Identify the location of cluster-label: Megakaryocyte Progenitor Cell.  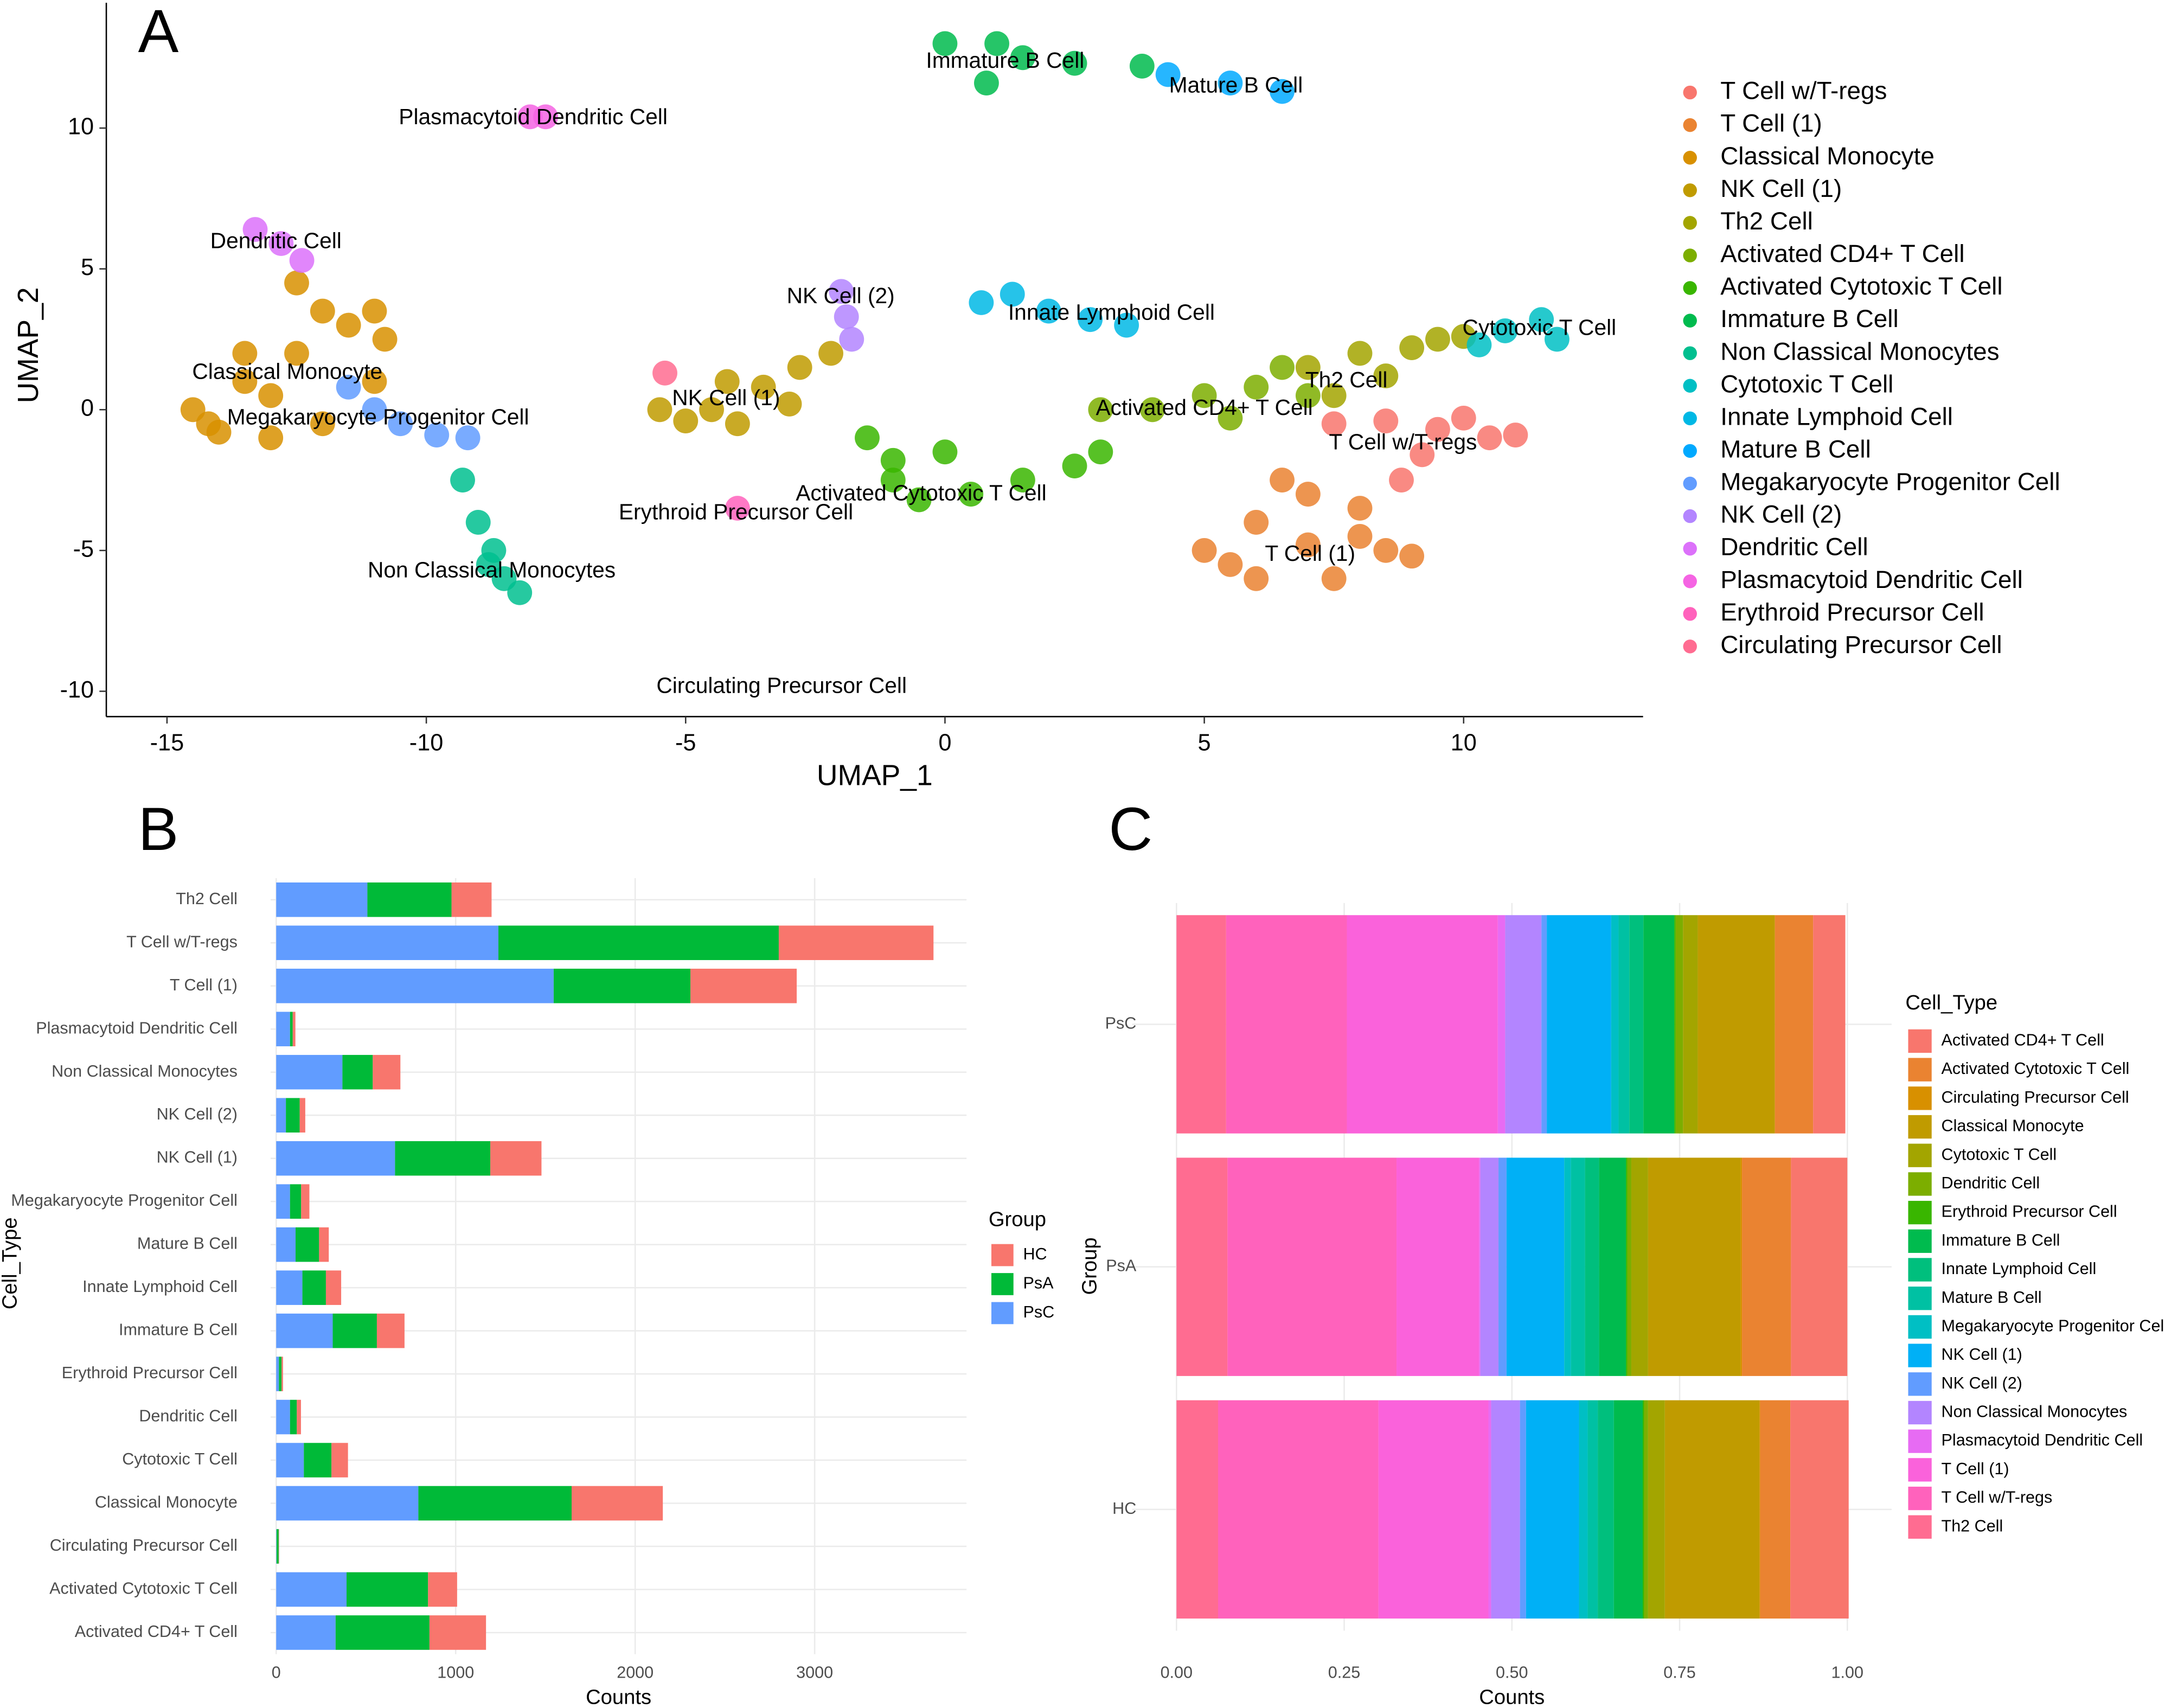
(378, 417).